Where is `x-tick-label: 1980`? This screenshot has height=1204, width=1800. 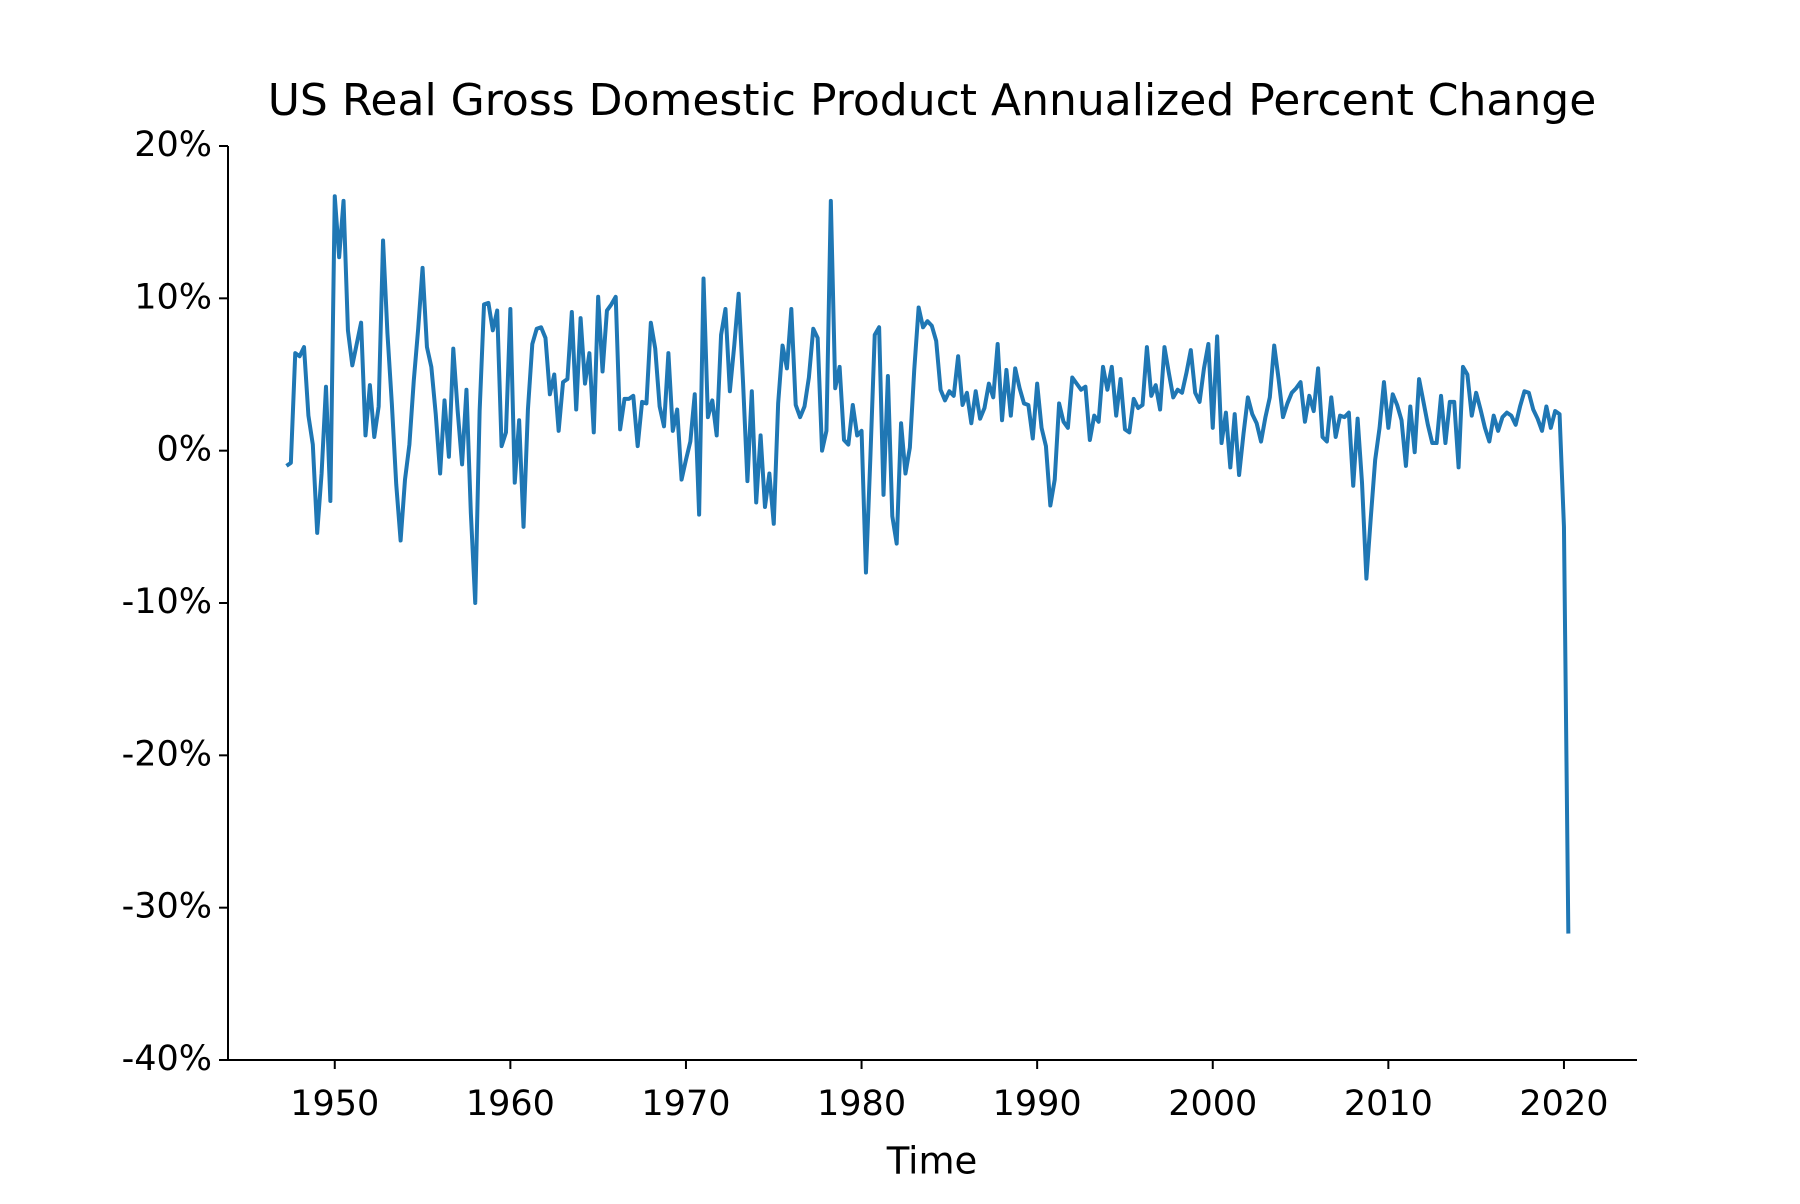
x-tick-label: 1980 is located at coordinates (861, 1104).